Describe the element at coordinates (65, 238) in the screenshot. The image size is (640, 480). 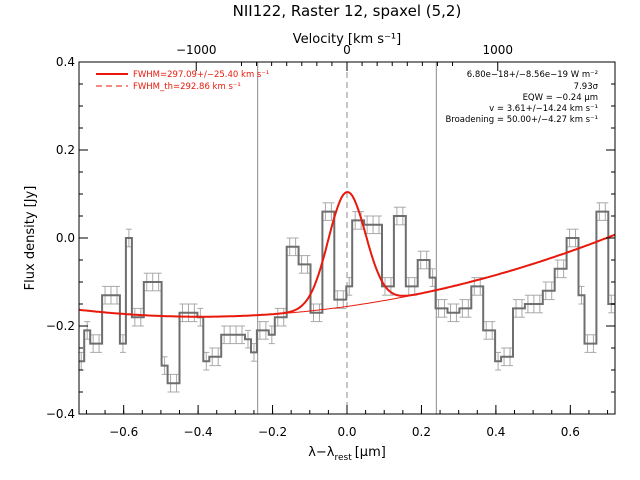
I see `y-tick-label: 0.0` at that location.